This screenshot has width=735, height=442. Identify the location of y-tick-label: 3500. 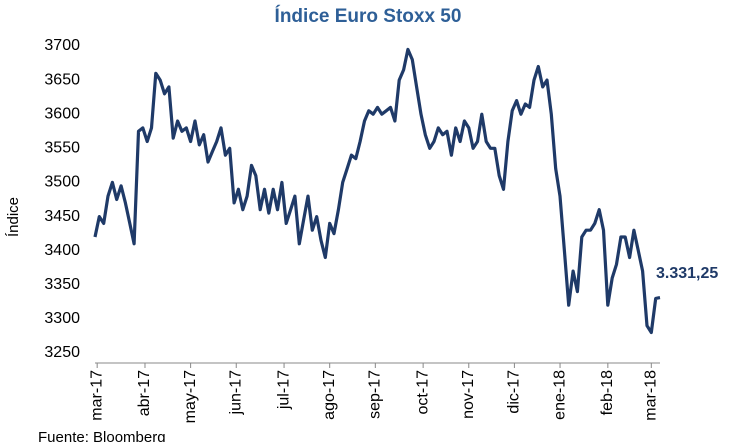
(62, 182).